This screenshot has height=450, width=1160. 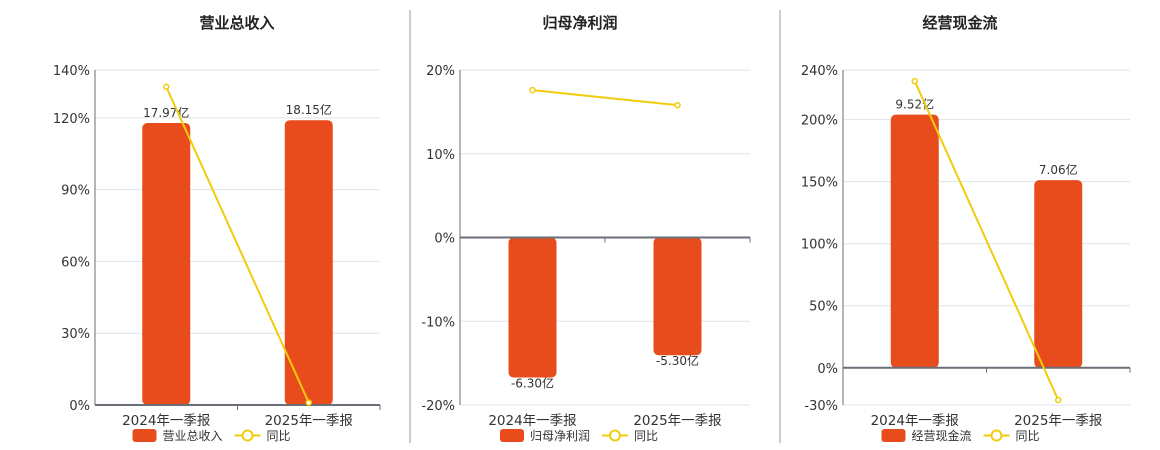 What do you see at coordinates (75, 262) in the screenshot?
I see `y-tick-label: 60%` at bounding box center [75, 262].